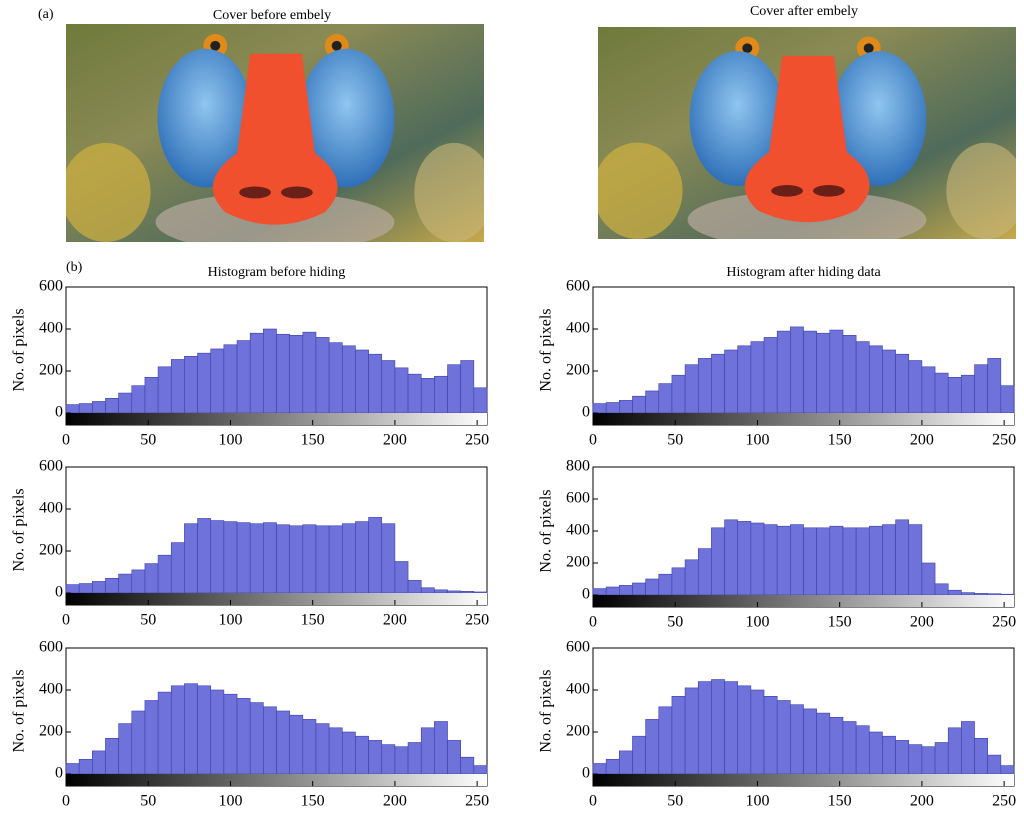  Describe the element at coordinates (74, 267) in the screenshot. I see `panel-label: (b)` at that location.